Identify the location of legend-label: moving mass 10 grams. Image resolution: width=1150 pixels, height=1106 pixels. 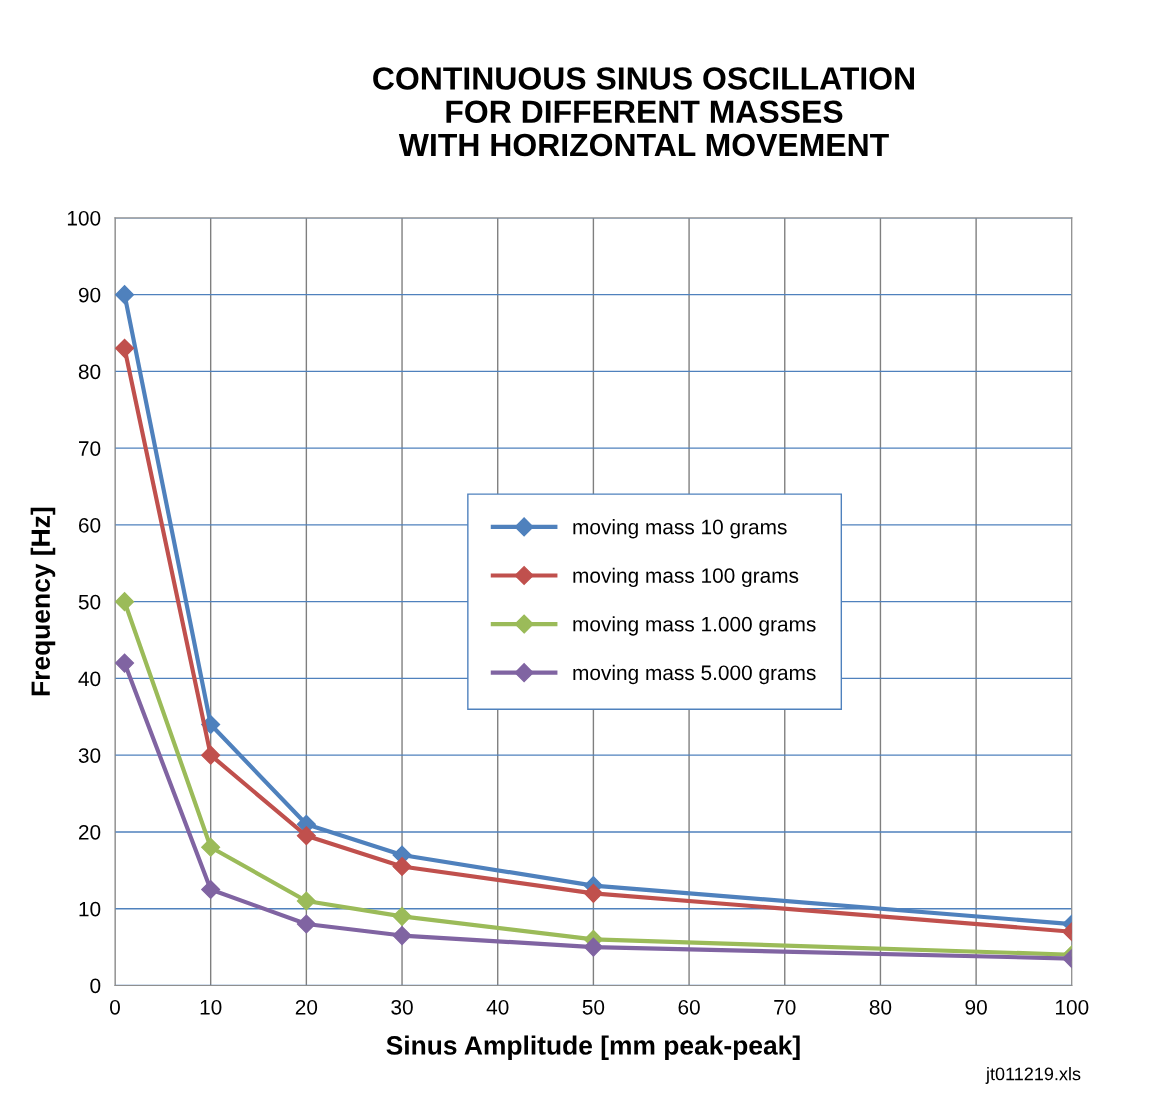
(680, 529).